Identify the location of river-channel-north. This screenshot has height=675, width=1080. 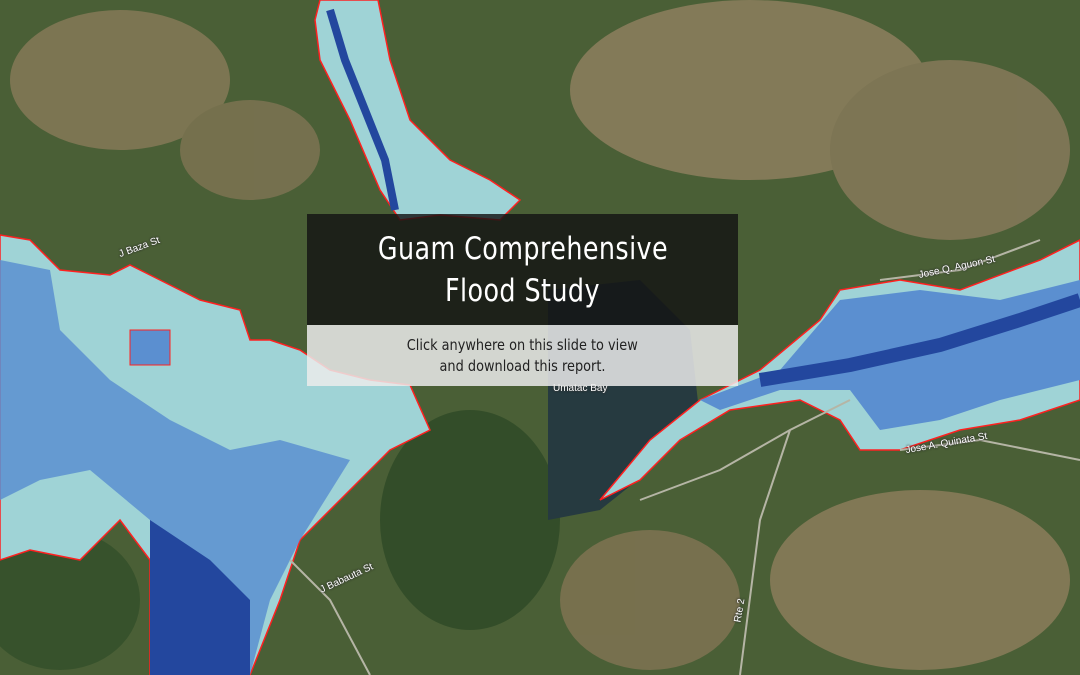
(362, 109).